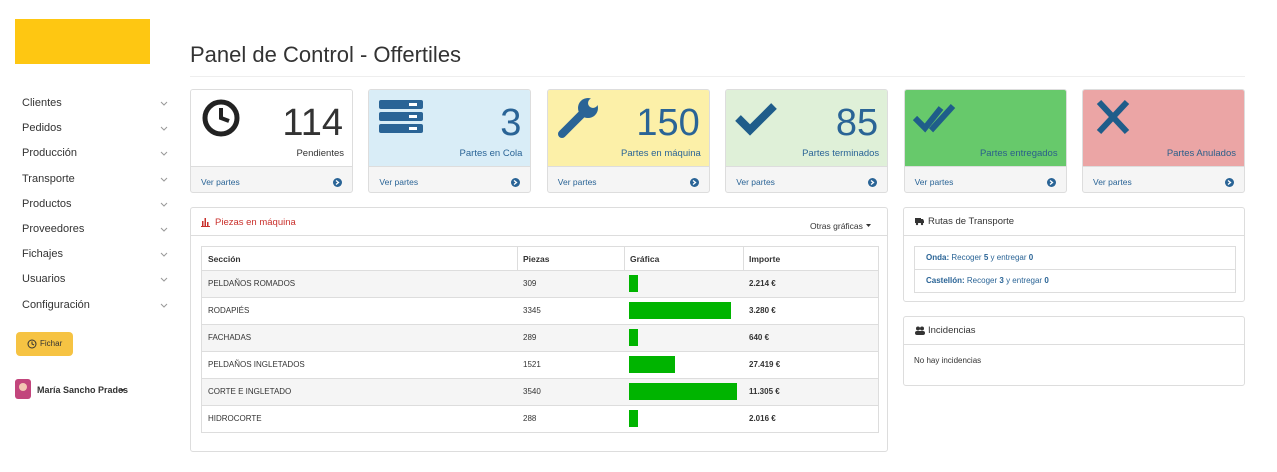  What do you see at coordinates (491, 153) in the screenshot?
I see `card-label: Partes en Cola` at bounding box center [491, 153].